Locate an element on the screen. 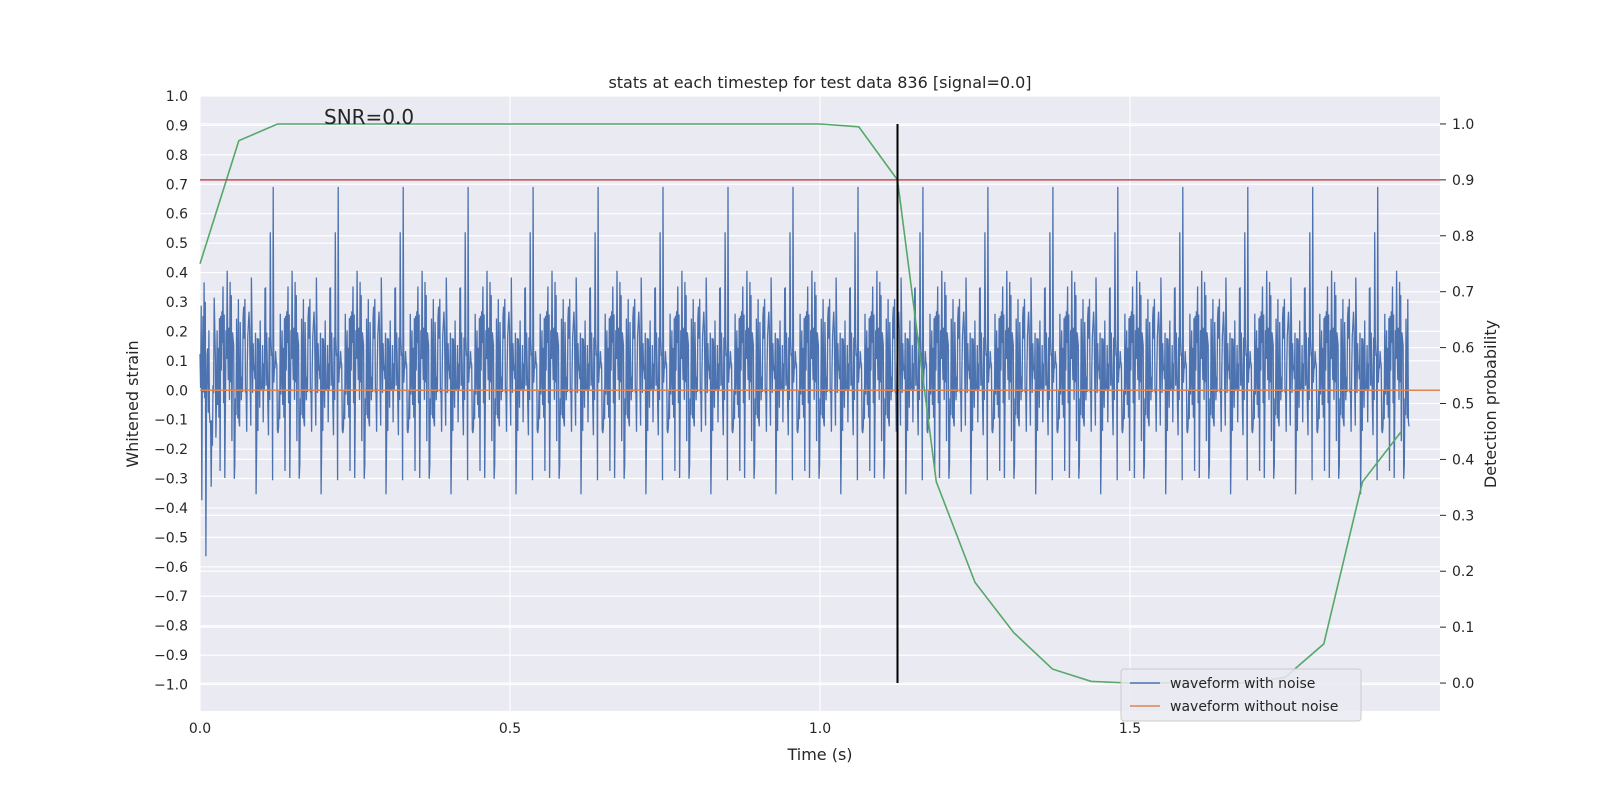 This screenshot has width=1600, height=800. x-tick-label: 0.0 is located at coordinates (200, 729).